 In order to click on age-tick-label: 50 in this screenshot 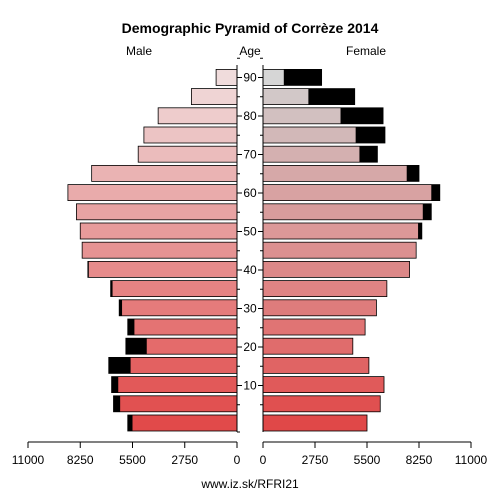, I will do `click(250, 232)`.